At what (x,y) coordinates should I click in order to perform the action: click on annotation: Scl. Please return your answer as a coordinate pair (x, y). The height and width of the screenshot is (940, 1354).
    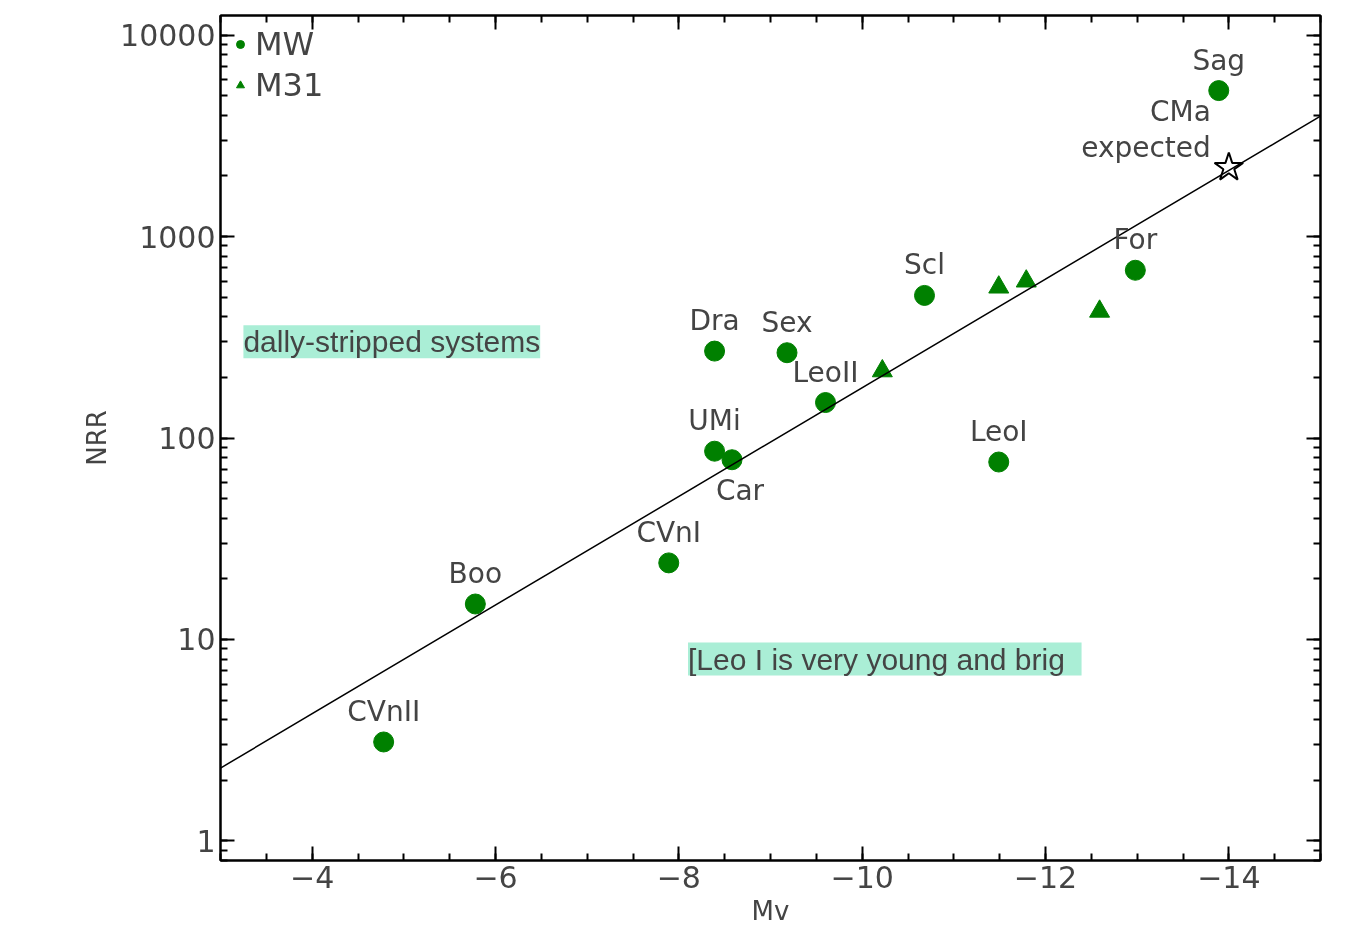
    Looking at the image, I should click on (924, 265).